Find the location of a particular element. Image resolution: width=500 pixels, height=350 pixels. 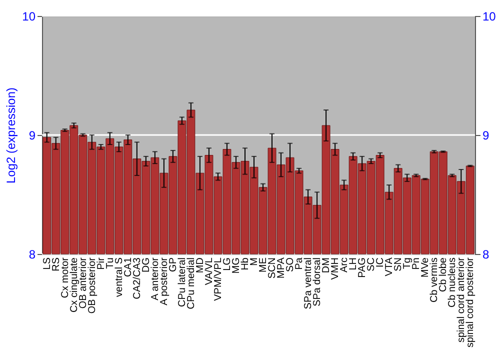

x-tick-label: Pir is located at coordinates (101, 263).